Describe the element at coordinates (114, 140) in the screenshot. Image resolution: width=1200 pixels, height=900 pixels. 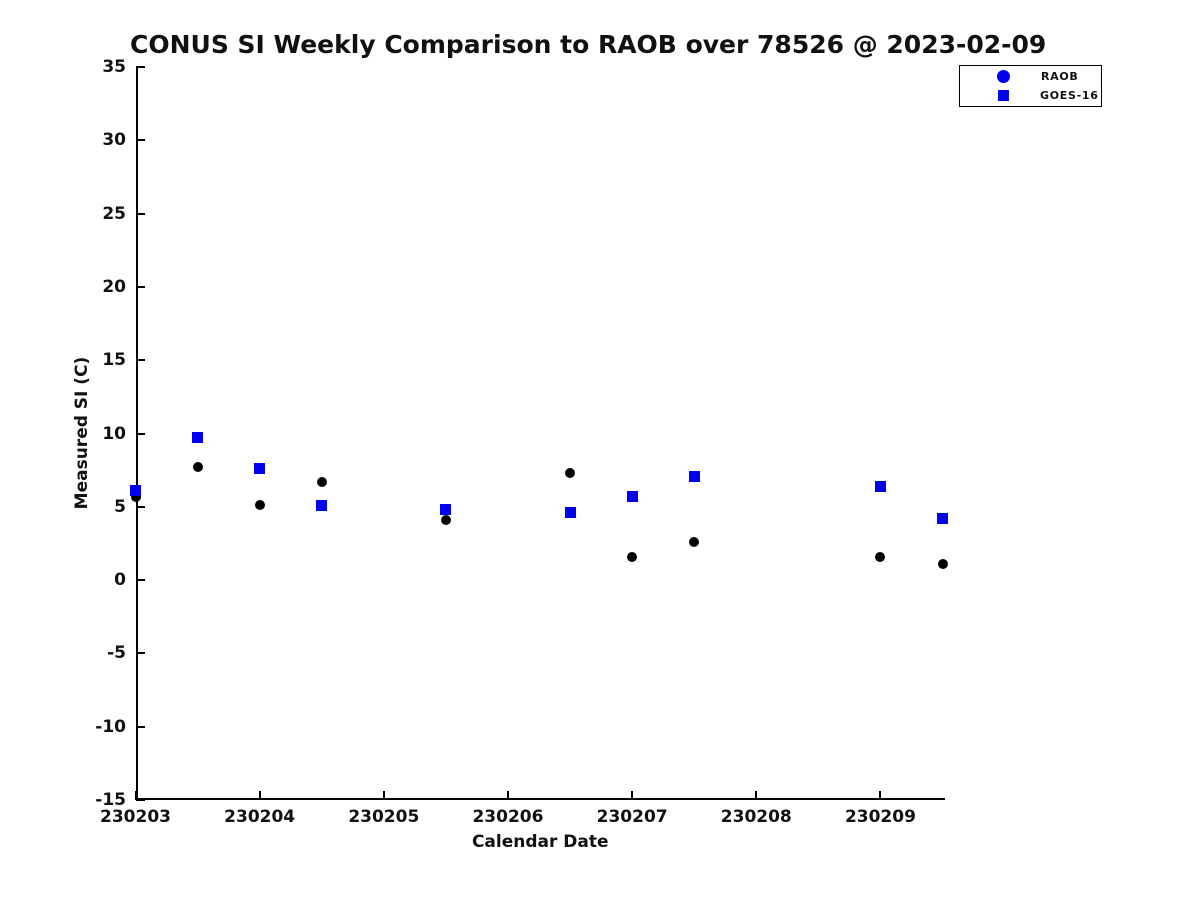
I see `y-tick-label: 30` at that location.